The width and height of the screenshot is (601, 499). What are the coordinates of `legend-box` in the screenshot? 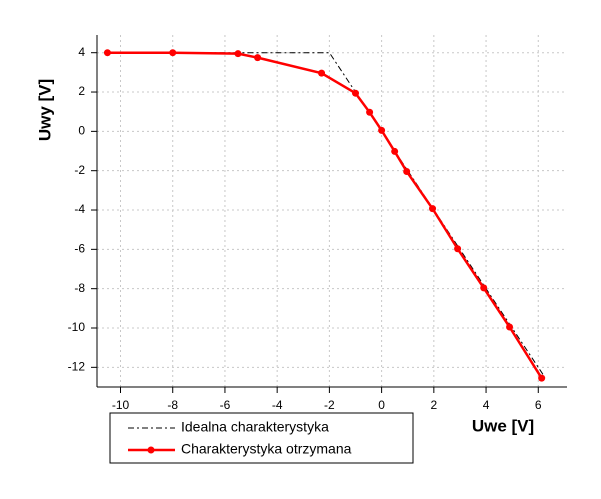 It's located at (261, 438).